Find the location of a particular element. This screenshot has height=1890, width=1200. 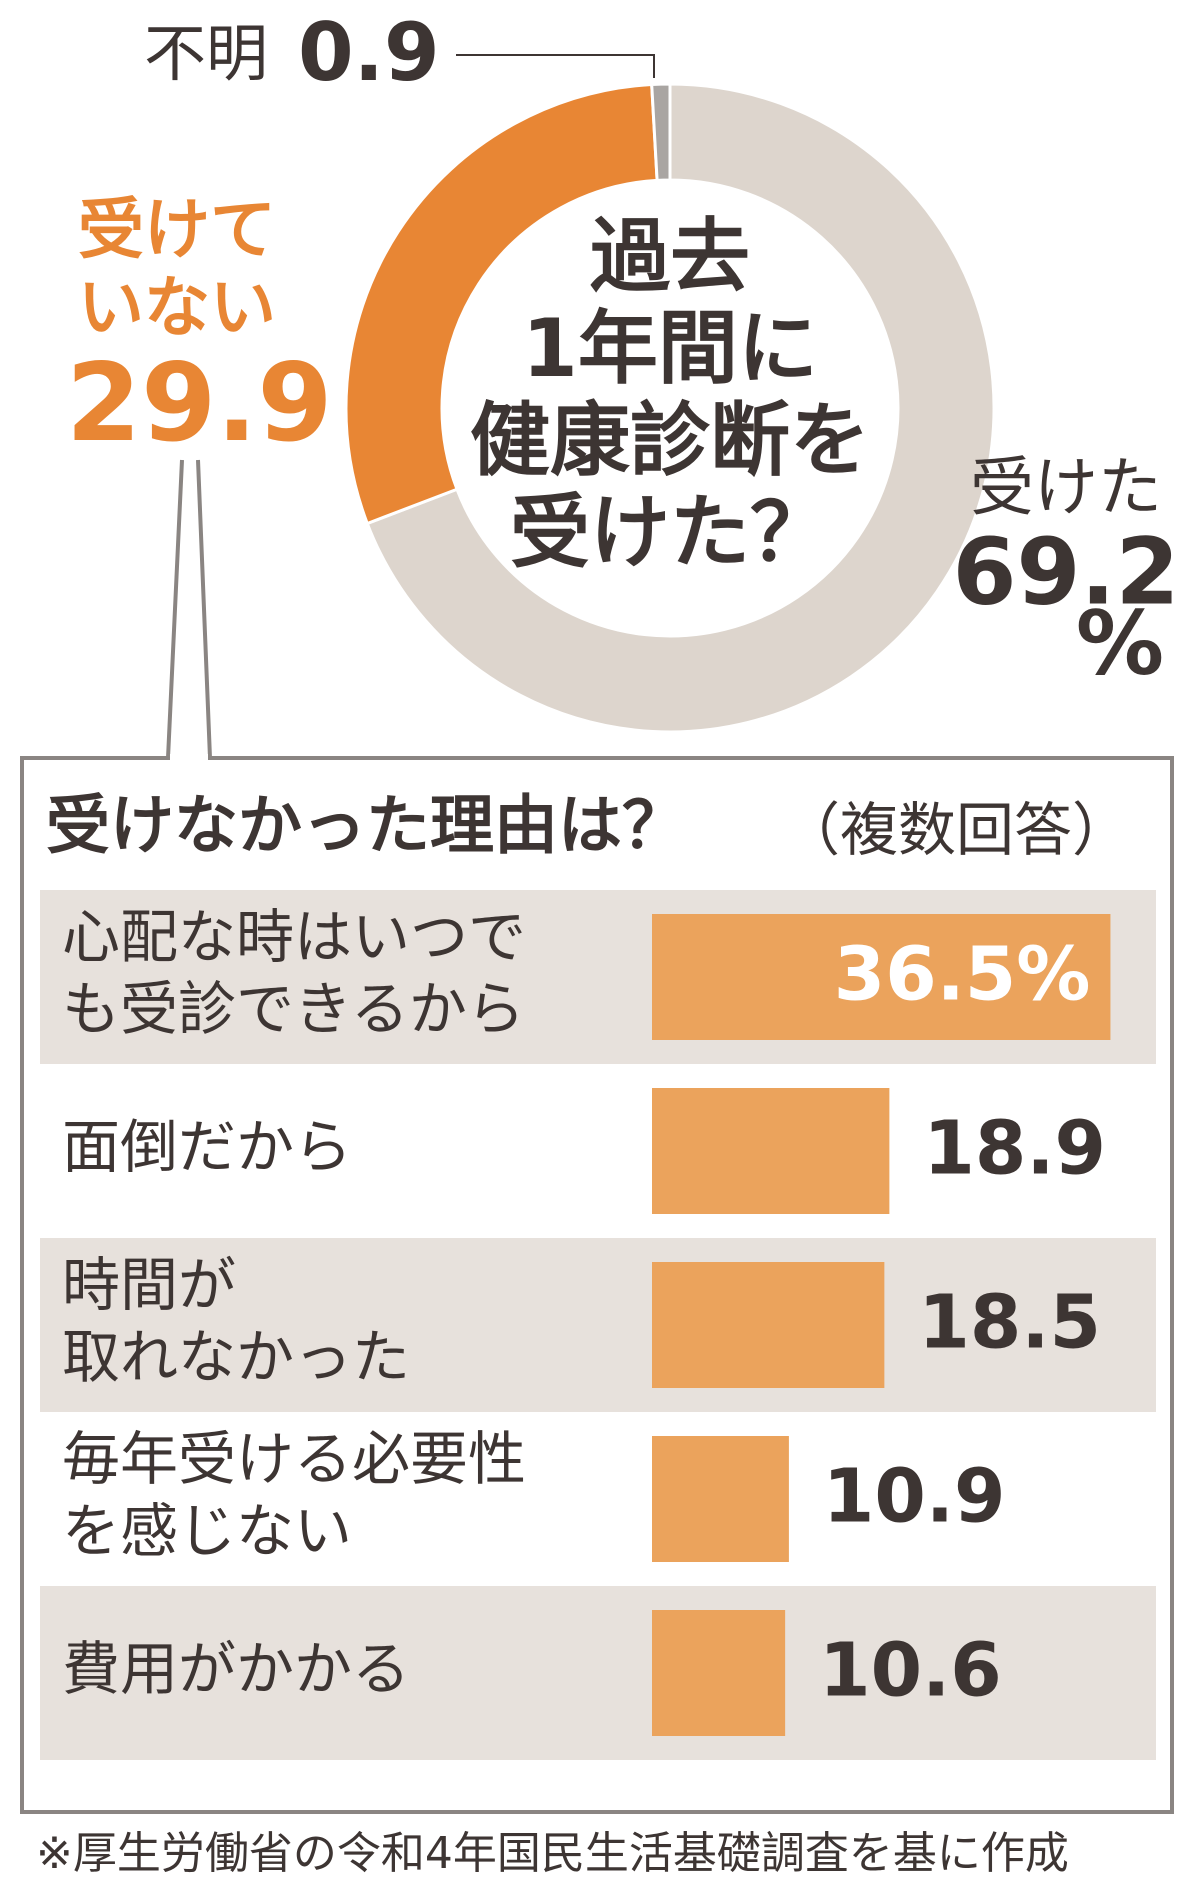

center-title: 受けた？ is located at coordinates (670, 532).